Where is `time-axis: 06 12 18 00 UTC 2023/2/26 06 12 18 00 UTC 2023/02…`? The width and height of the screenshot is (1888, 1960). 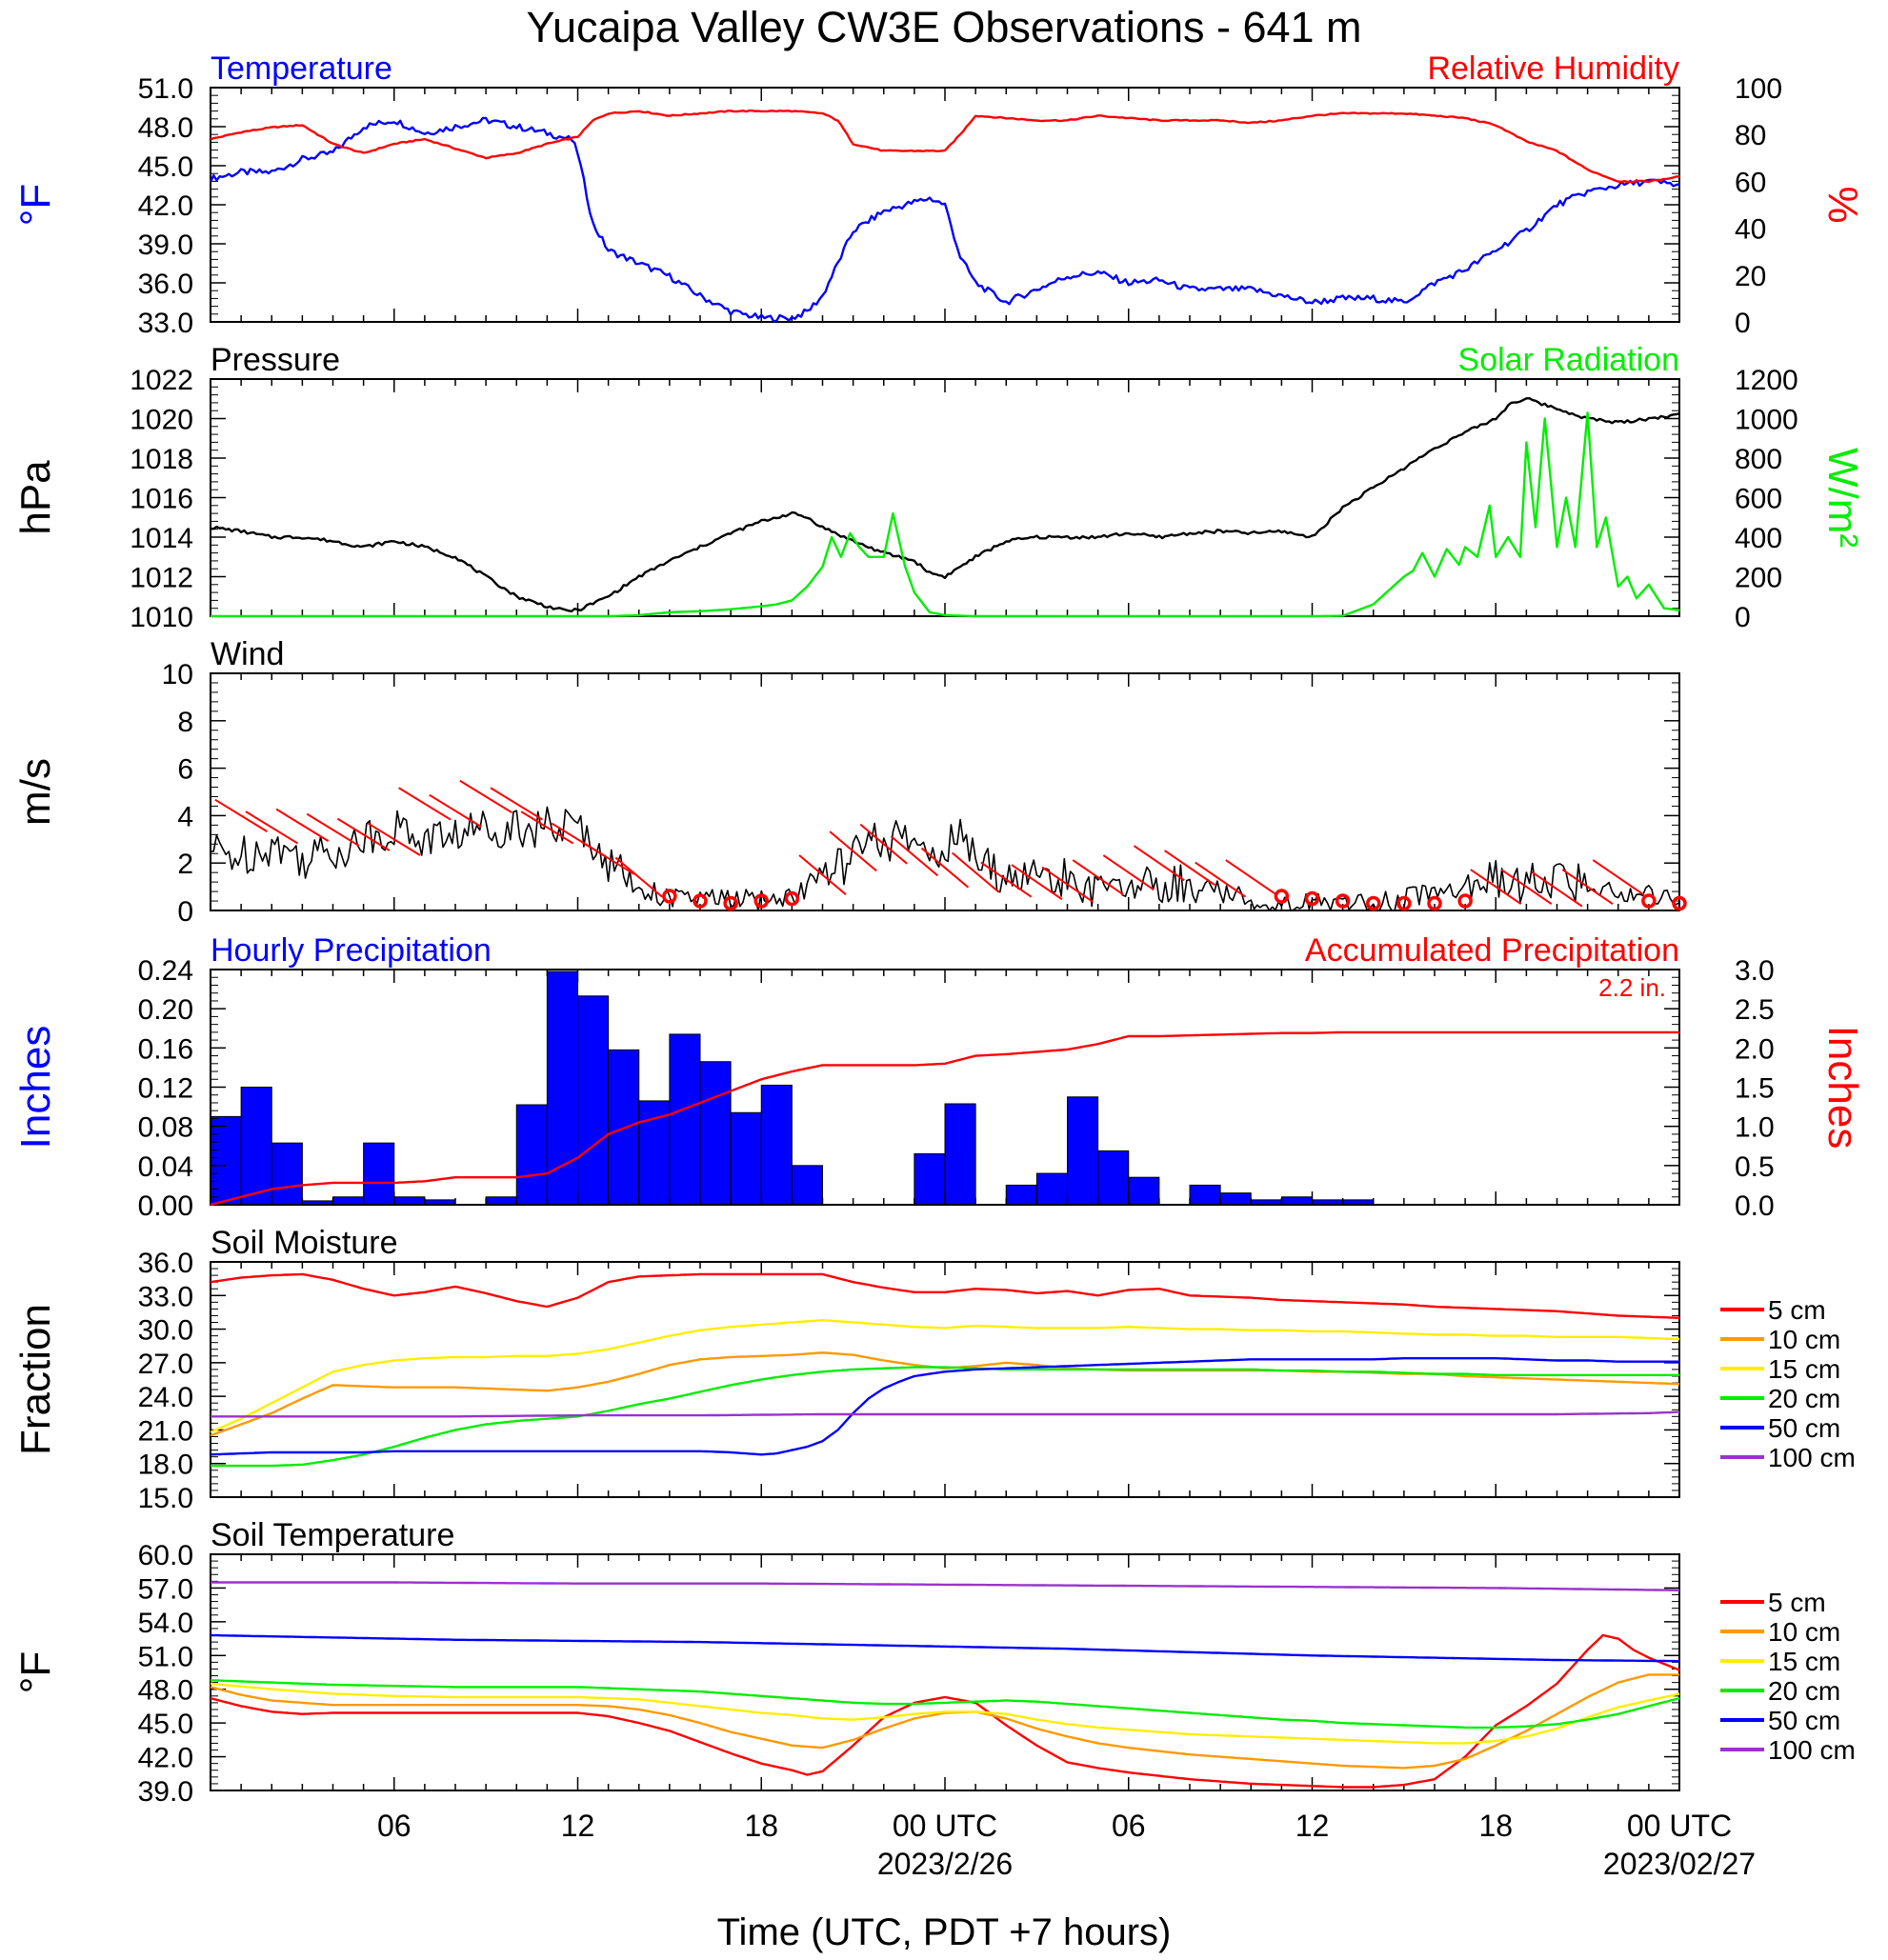
time-axis: 06 12 18 00 UTC 2023/2/26 06 12 18 00 UTC 2023/02… is located at coordinates (1066, 1845).